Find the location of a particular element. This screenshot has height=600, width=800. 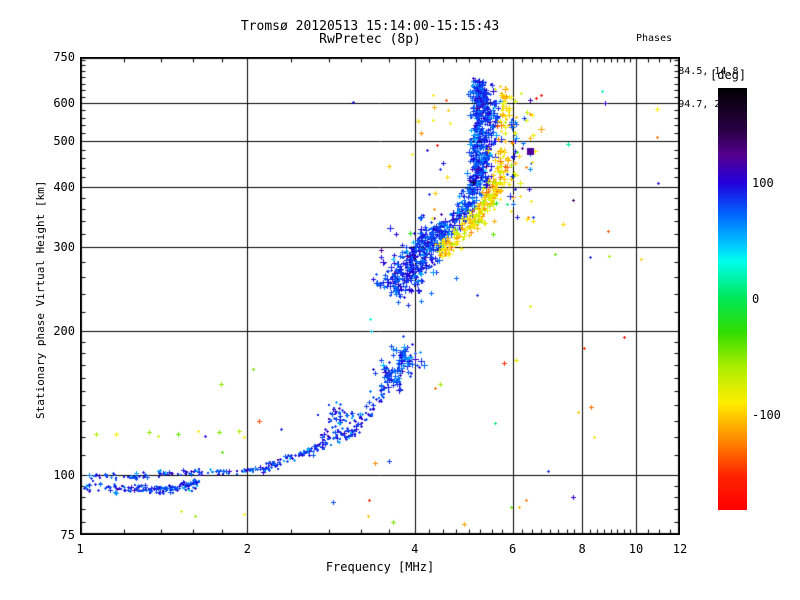

y-tick-label: 200 is located at coordinates (64, 331).